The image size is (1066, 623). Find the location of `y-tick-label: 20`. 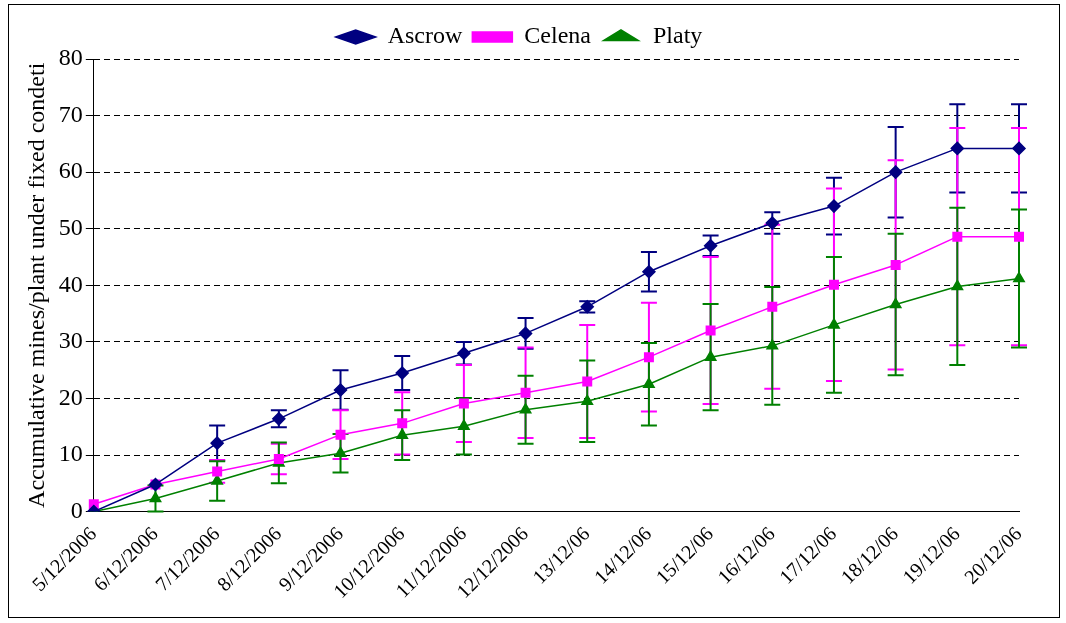

y-tick-label: 20 is located at coordinates (70, 396).